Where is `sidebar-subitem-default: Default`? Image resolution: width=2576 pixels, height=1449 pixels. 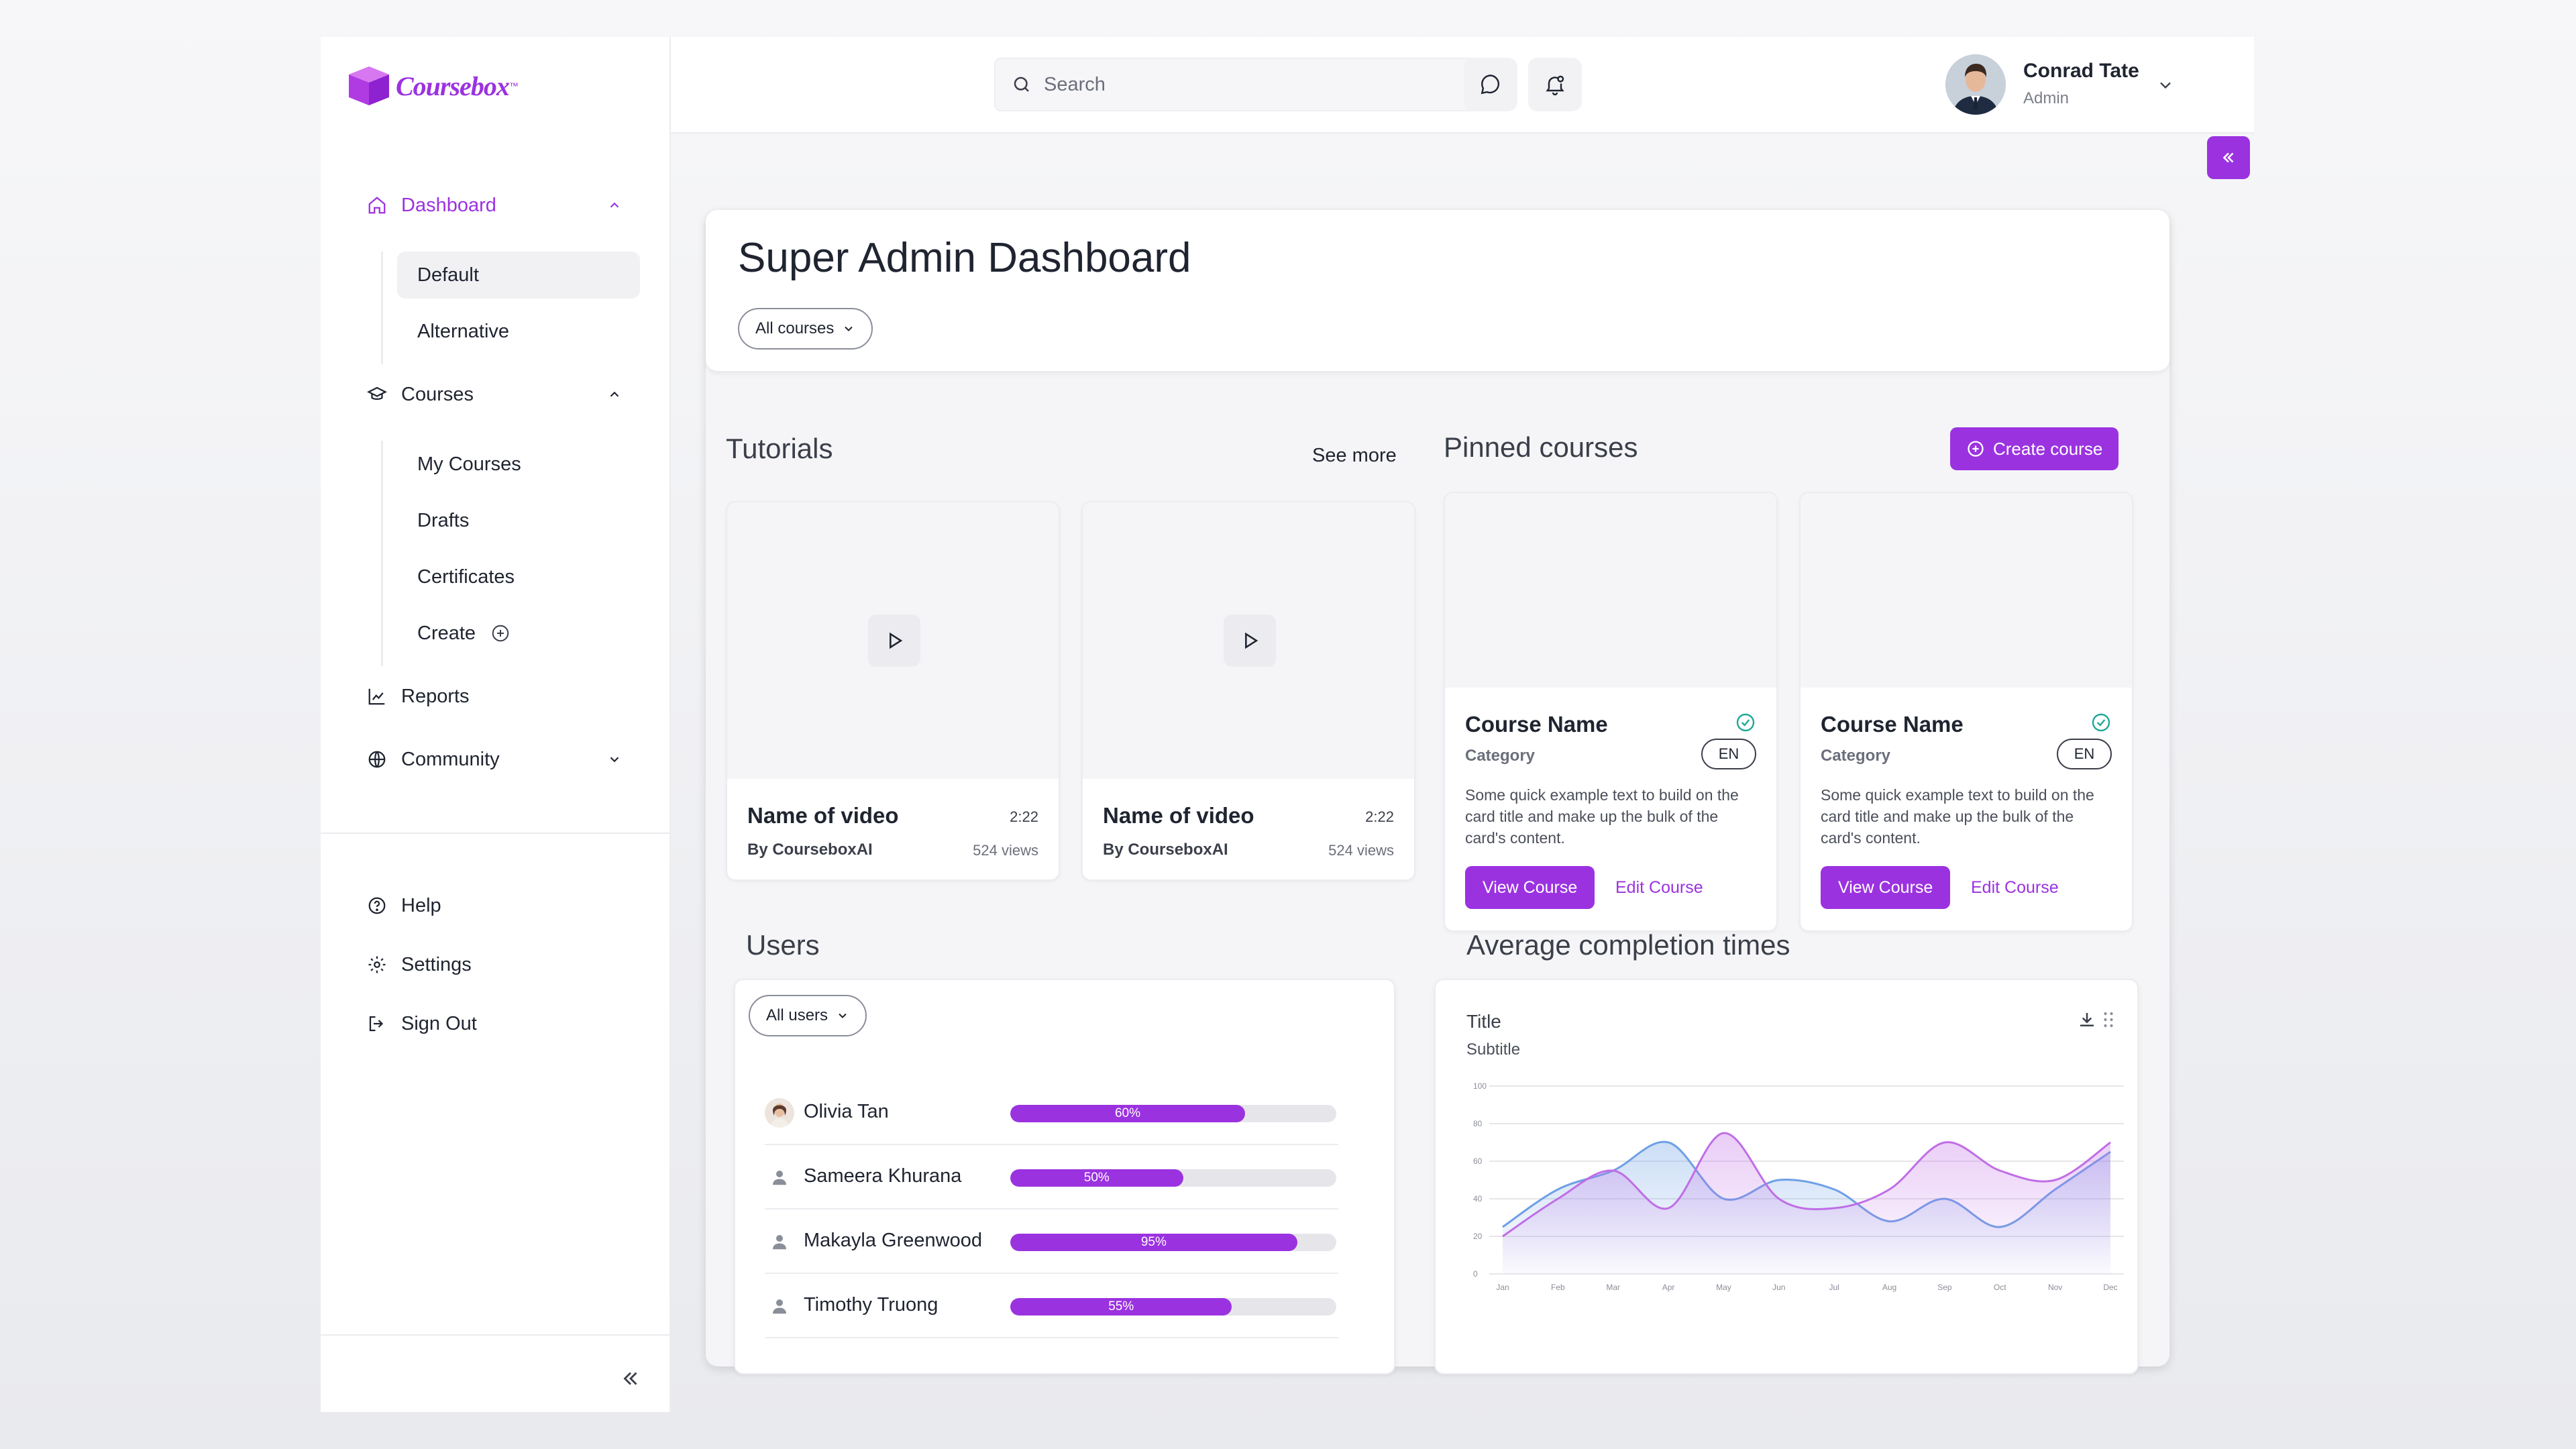 sidebar-subitem-default: Default is located at coordinates (518, 275).